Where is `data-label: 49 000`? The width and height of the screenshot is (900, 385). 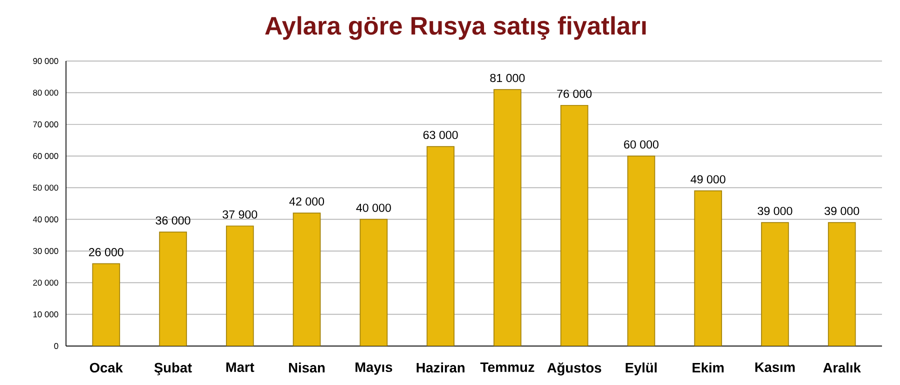 data-label: 49 000 is located at coordinates (708, 179).